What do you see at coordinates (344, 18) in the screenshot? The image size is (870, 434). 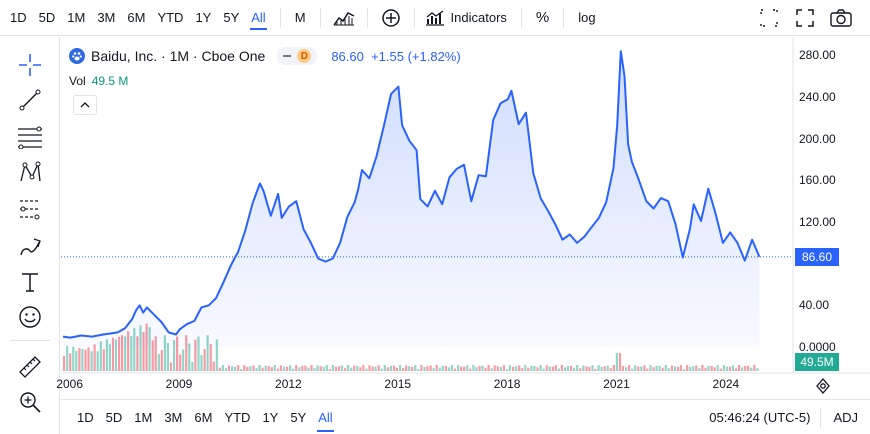 I see `chart-type-icon` at bounding box center [344, 18].